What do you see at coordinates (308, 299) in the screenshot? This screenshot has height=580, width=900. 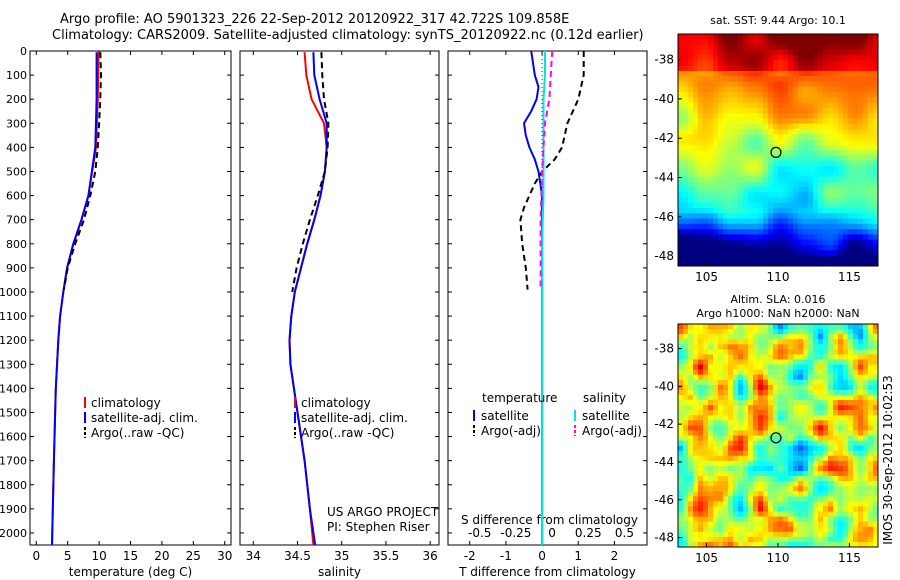 I see `series-line-satelliteadjclim` at bounding box center [308, 299].